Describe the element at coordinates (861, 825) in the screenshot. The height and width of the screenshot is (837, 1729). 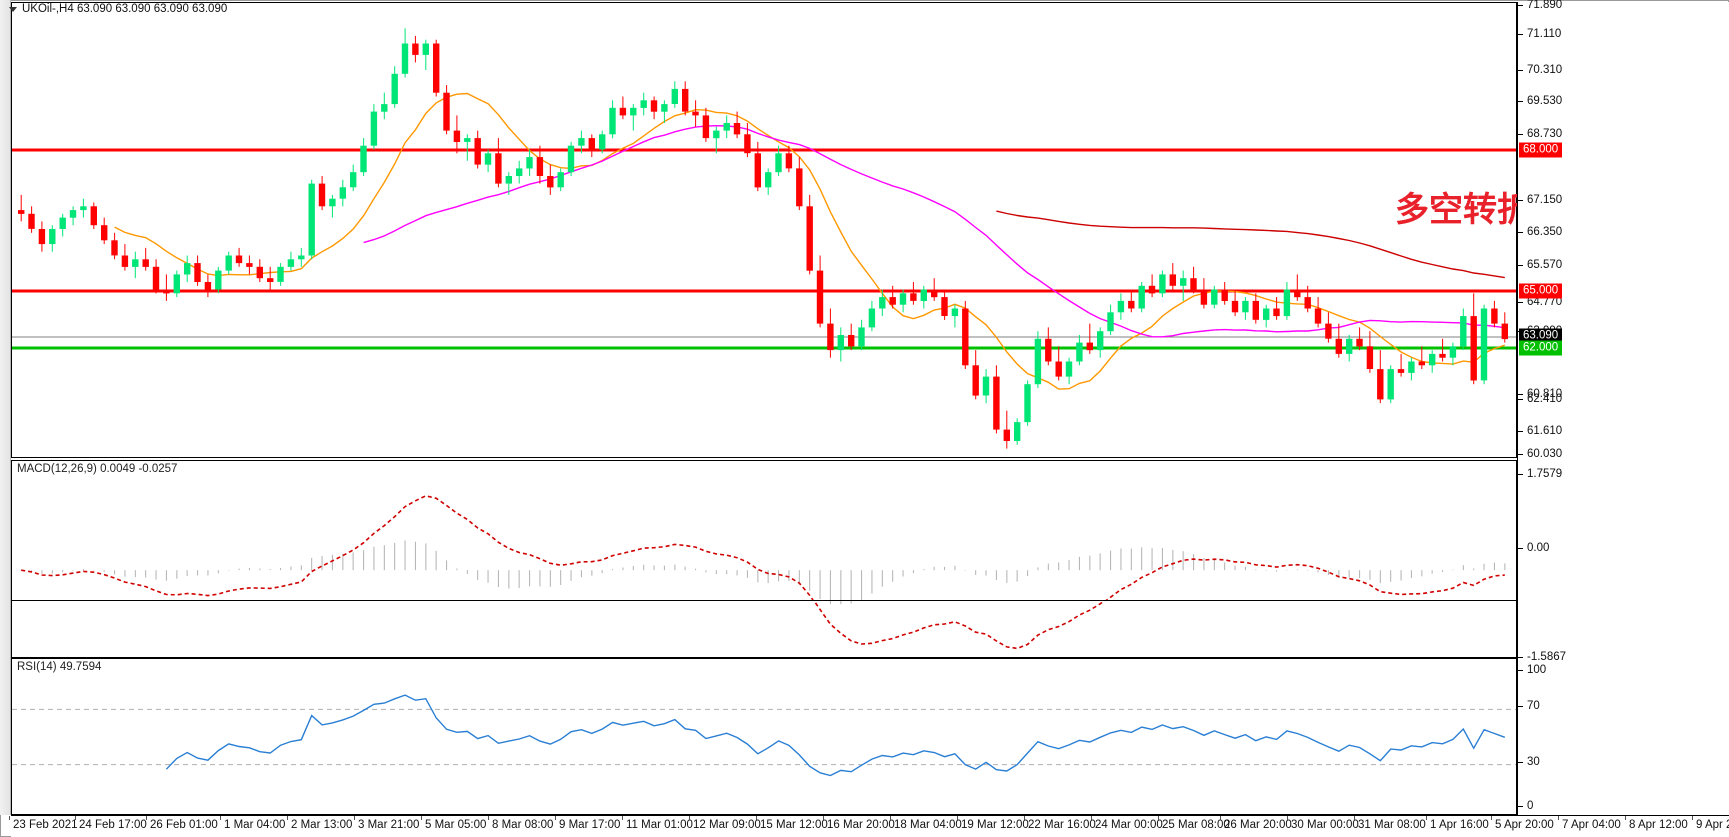
I see `time-axis-label: 16 Mar 20:00` at that location.